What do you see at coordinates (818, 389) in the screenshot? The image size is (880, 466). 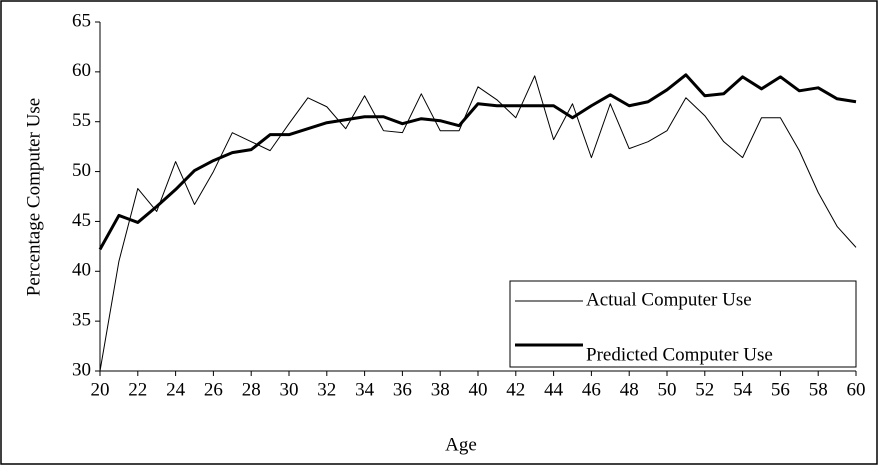 I see `x-tick-label: 58` at bounding box center [818, 389].